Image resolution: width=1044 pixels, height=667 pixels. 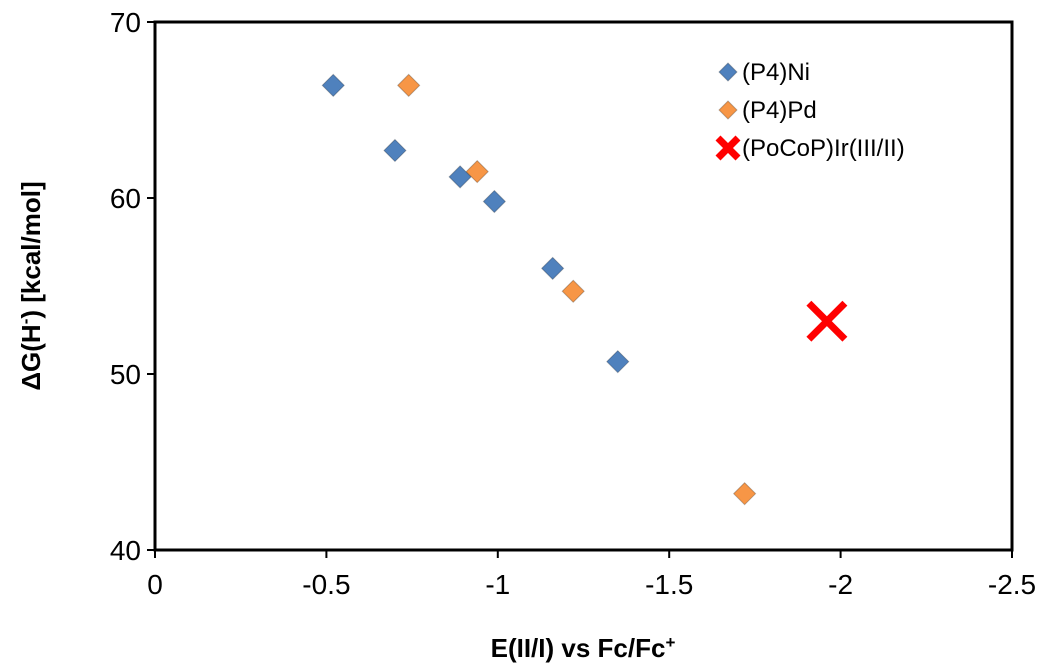 What do you see at coordinates (125, 550) in the screenshot?
I see `y-tick-label: 40` at bounding box center [125, 550].